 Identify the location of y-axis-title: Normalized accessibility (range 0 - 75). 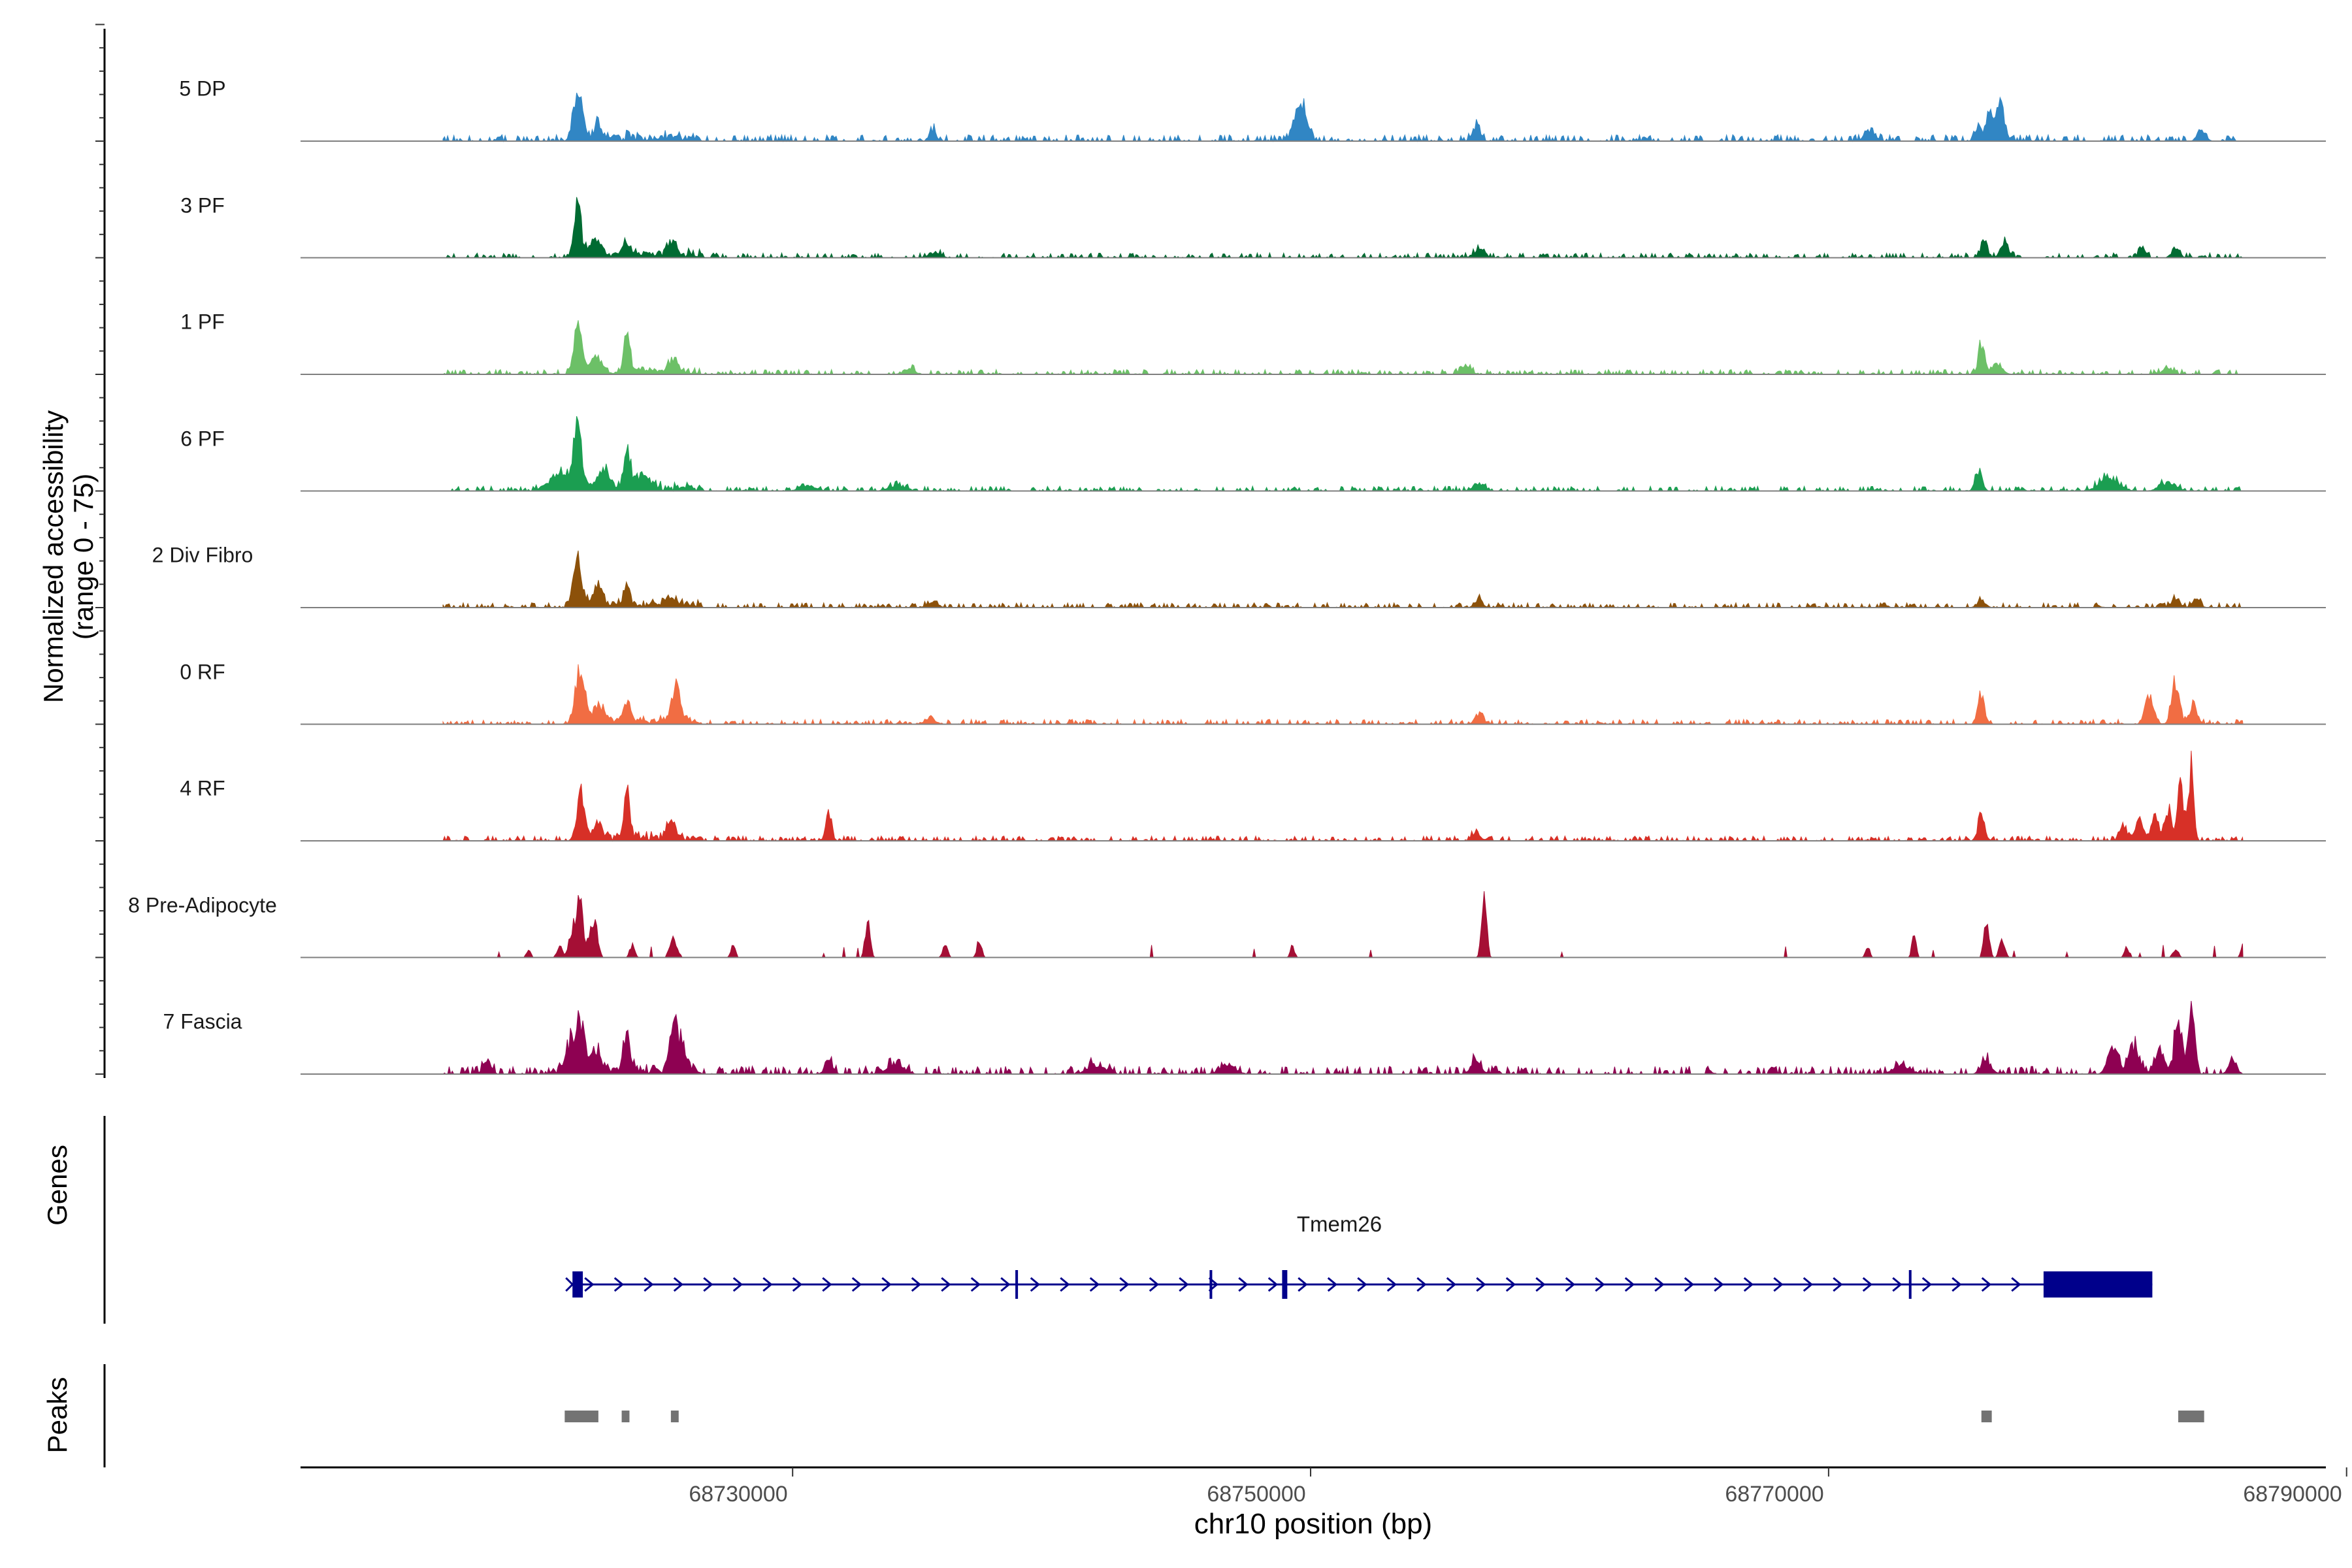
(68, 557).